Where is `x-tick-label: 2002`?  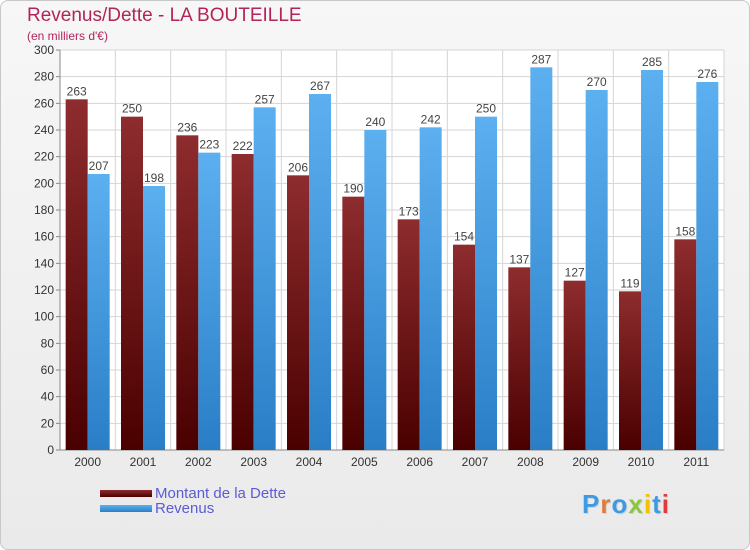 x-tick-label: 2002 is located at coordinates (198, 462).